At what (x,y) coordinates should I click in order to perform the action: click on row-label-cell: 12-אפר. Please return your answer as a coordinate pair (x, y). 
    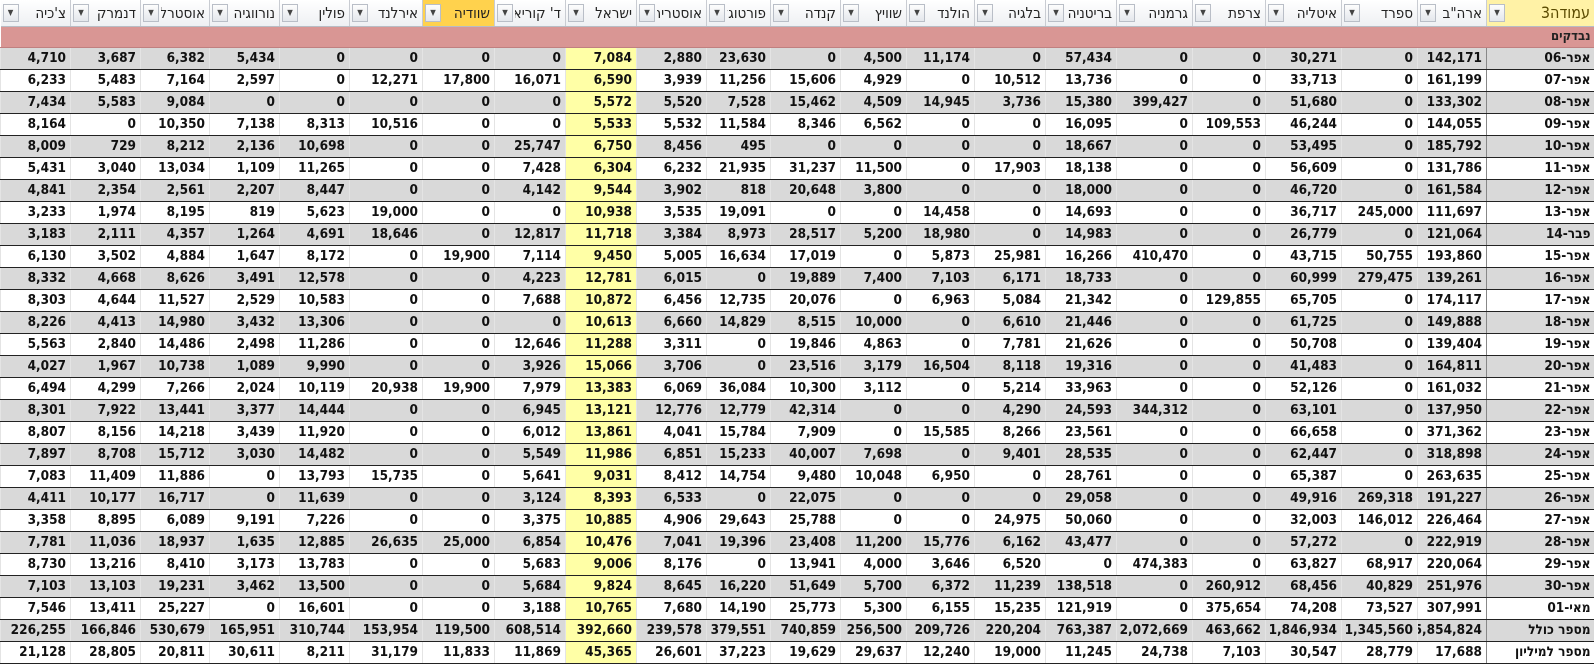
    Looking at the image, I should click on (1540, 190).